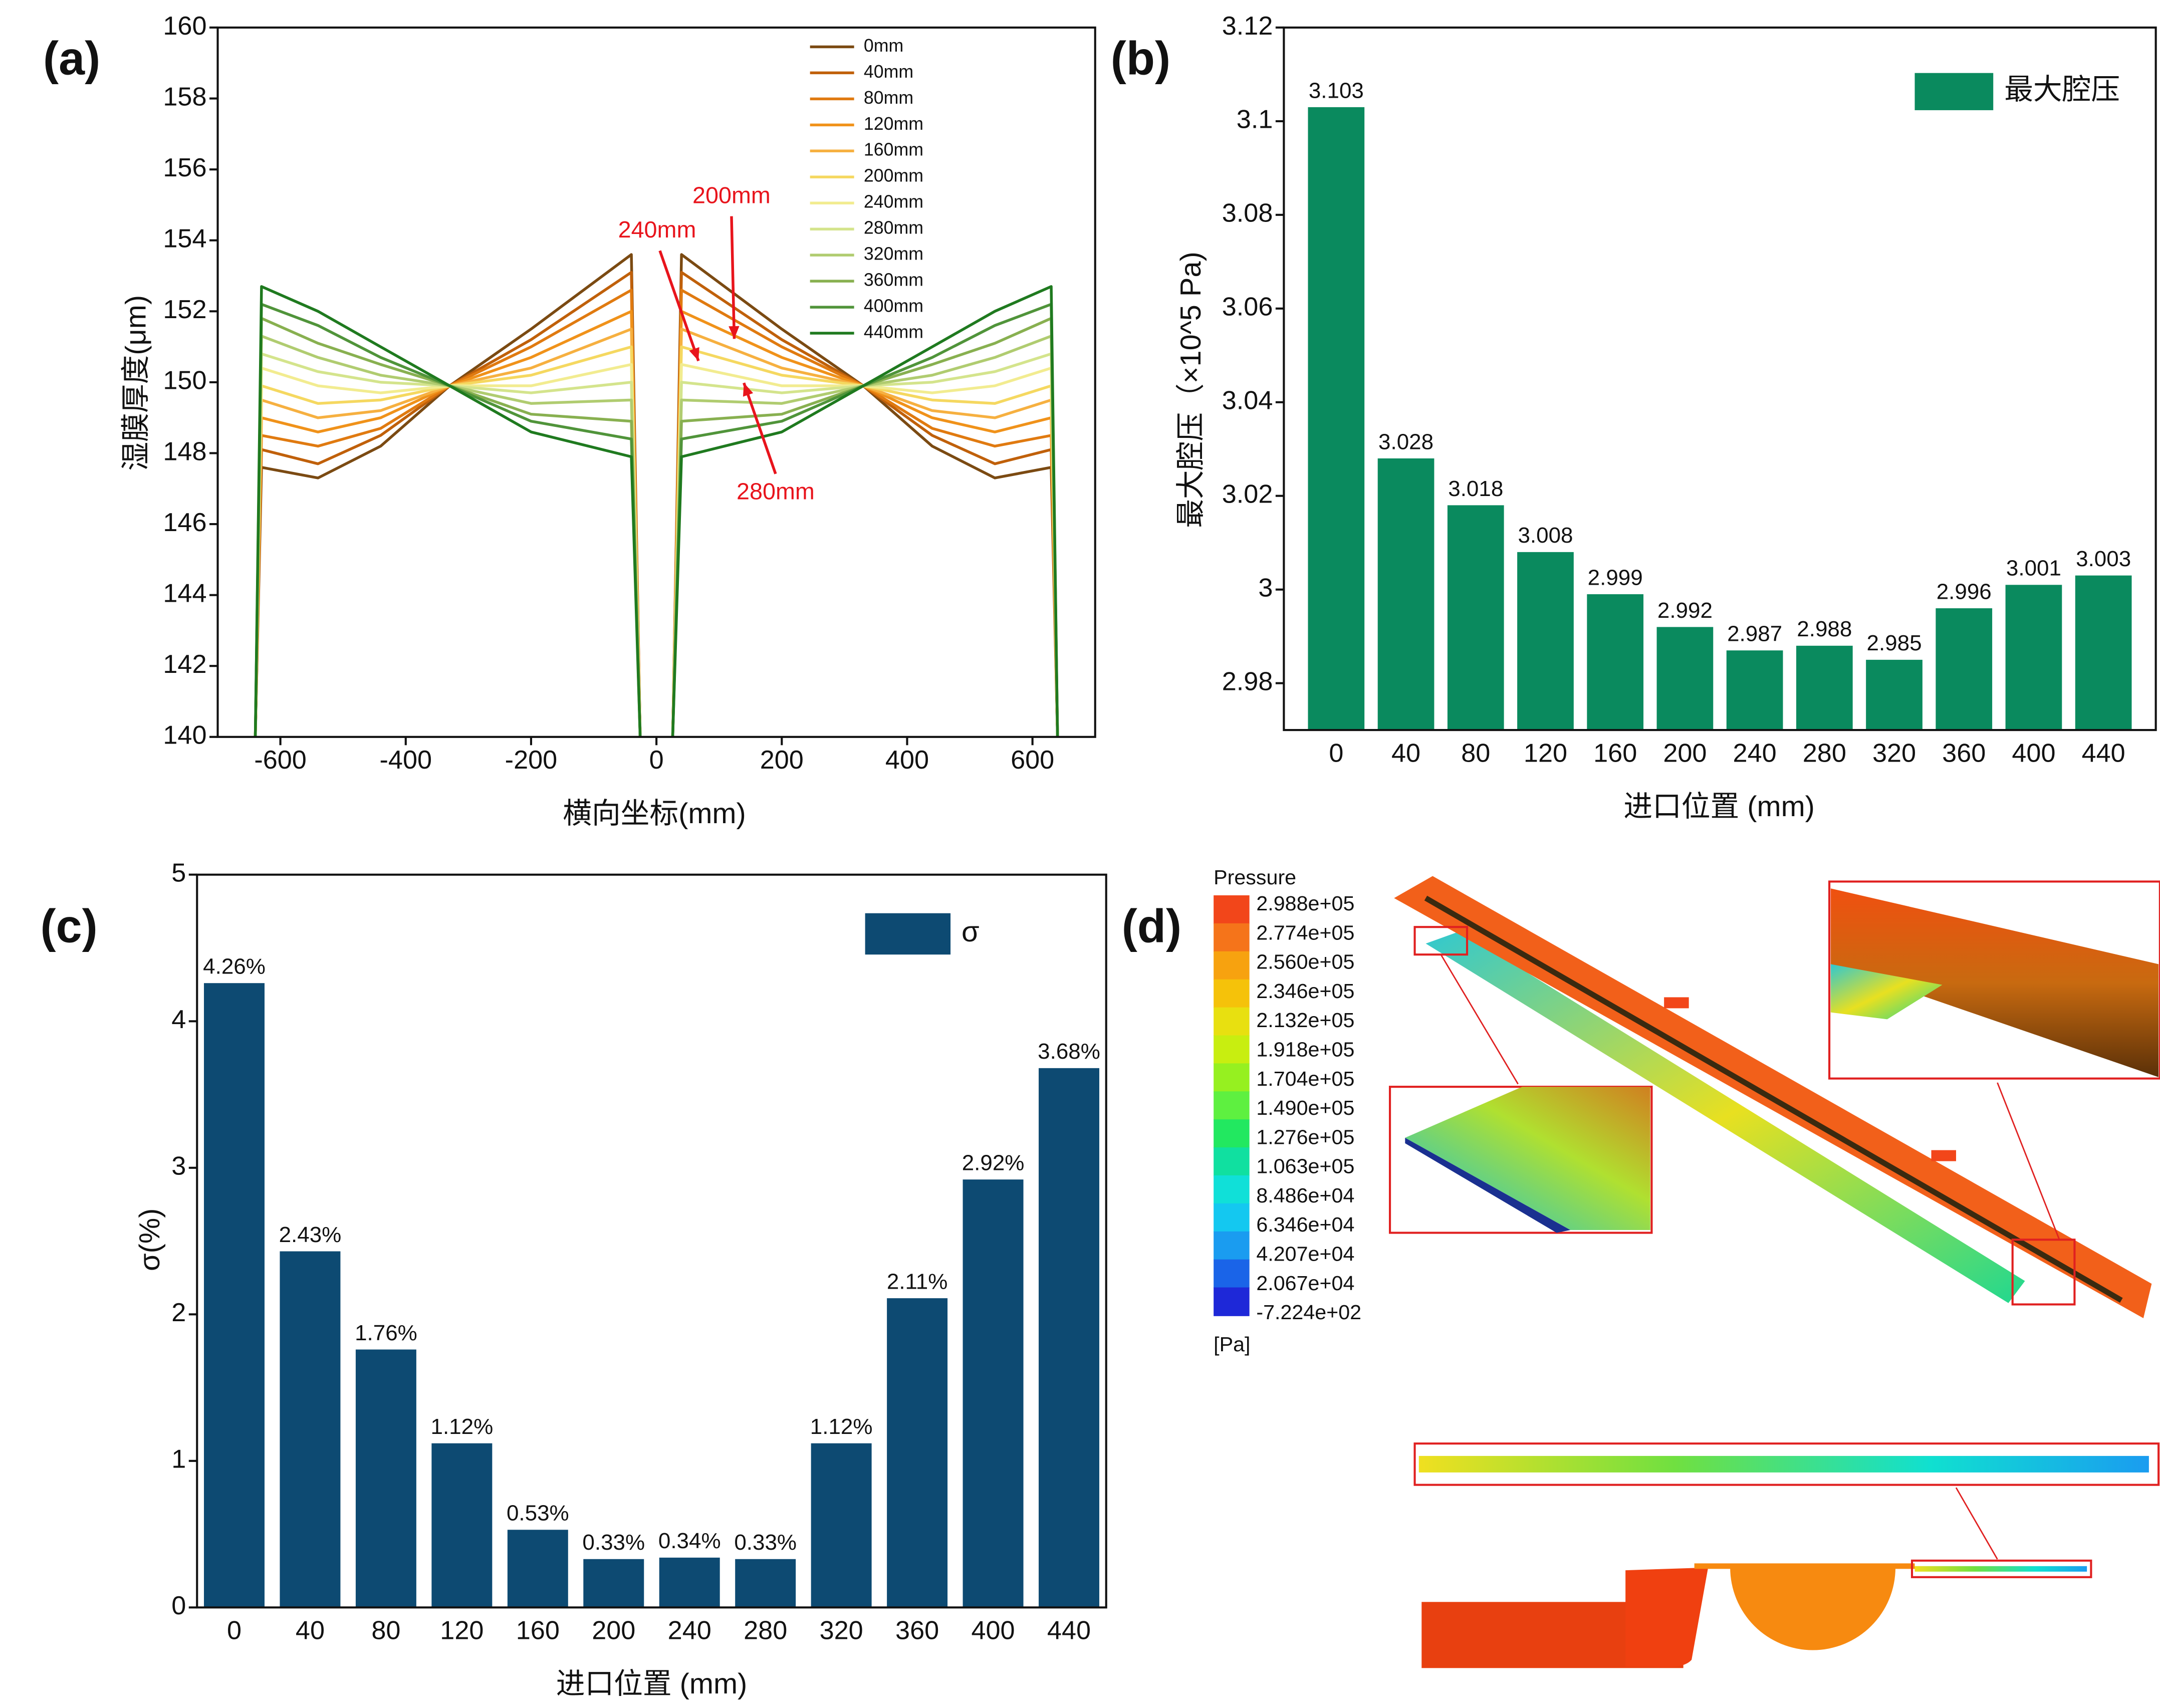 Image resolution: width=2160 pixels, height=1708 pixels. I want to click on data-label: 2.992, so click(1685, 610).